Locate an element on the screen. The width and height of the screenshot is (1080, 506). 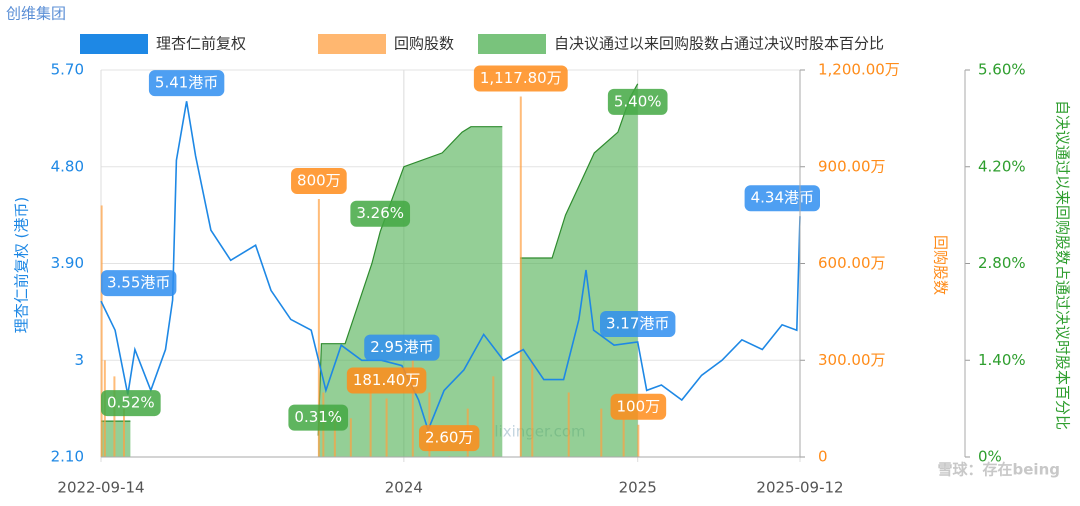
data-label-text: 5.40% is located at coordinates (638, 101).